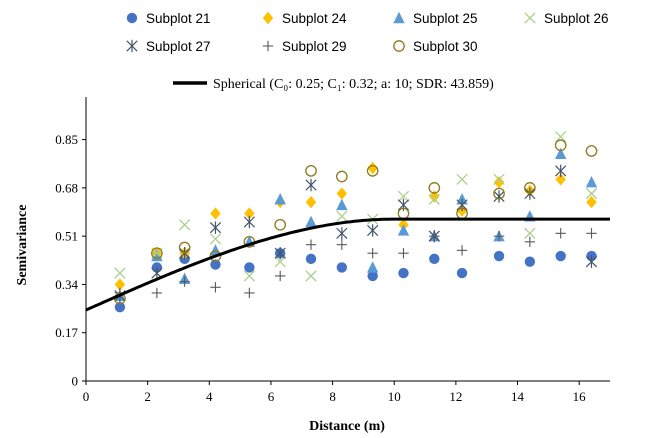  Describe the element at coordinates (566, 18) in the screenshot. I see `legend-item: Subplot 26` at that location.